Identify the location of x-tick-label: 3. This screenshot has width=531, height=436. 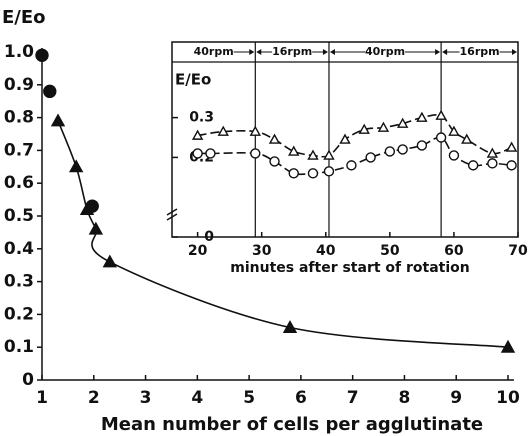
(146, 398).